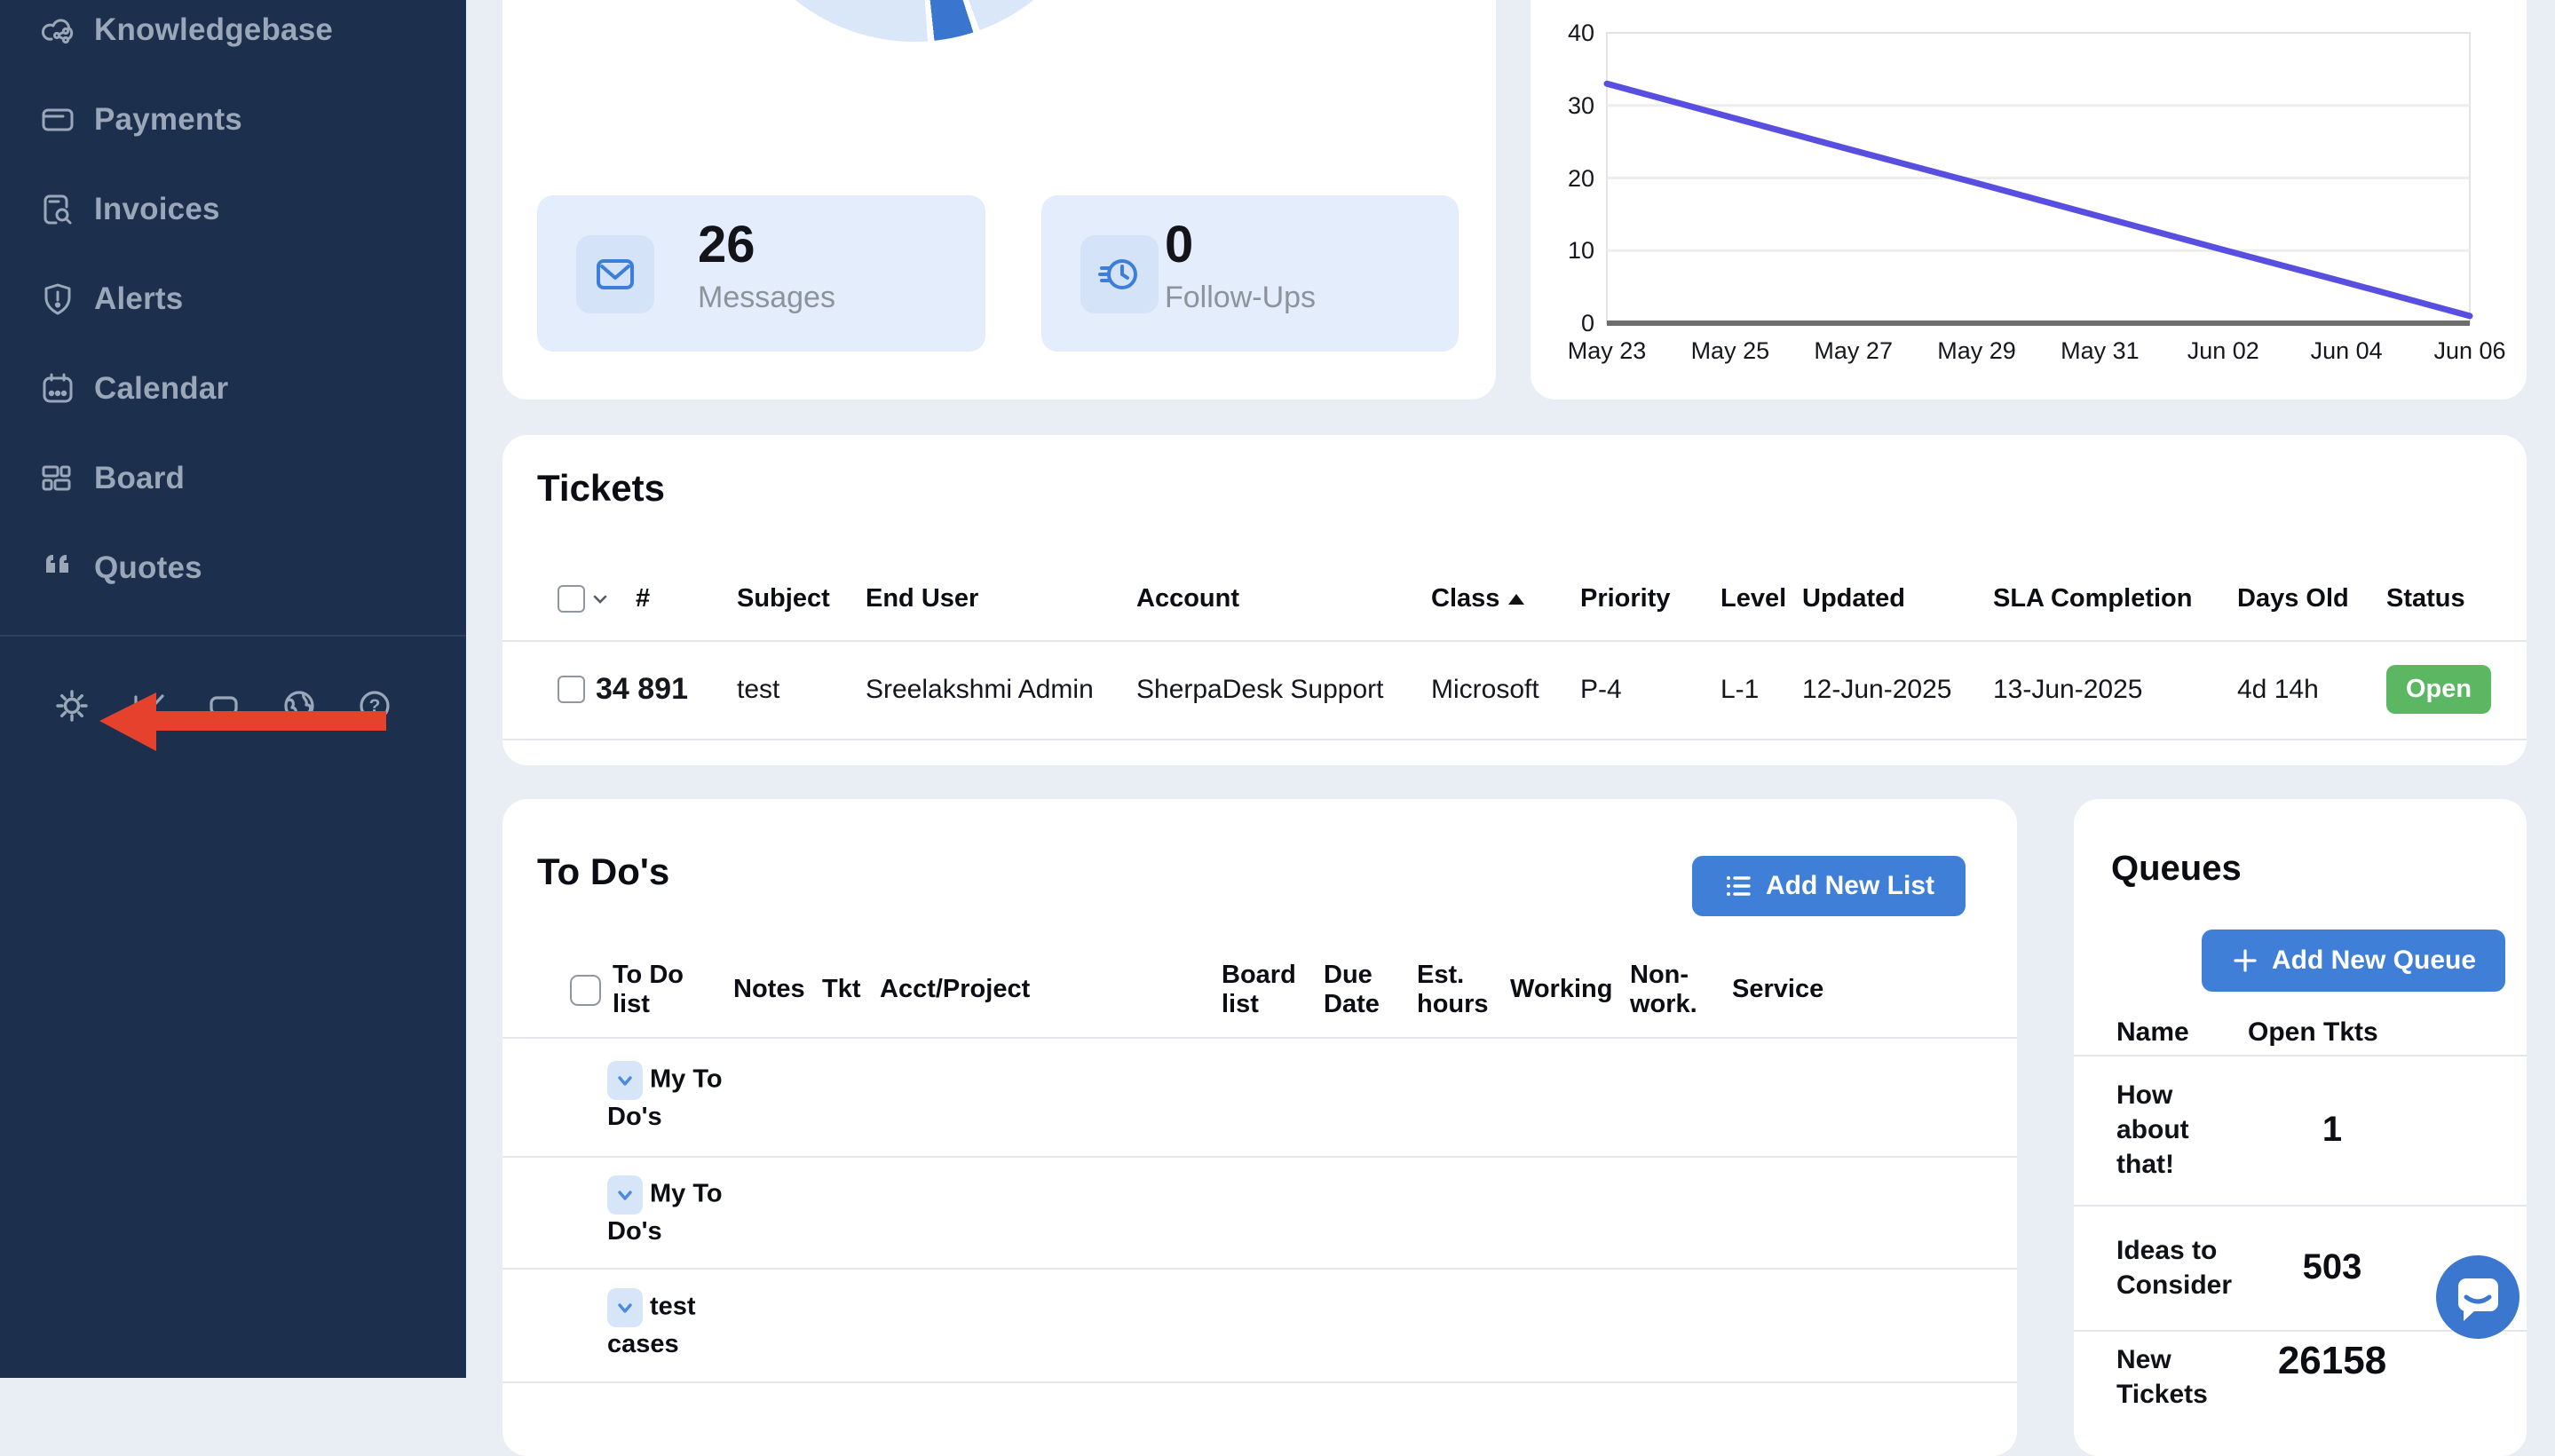 The height and width of the screenshot is (1456, 2555). Describe the element at coordinates (571, 599) in the screenshot. I see `select-all-checkbox` at that location.